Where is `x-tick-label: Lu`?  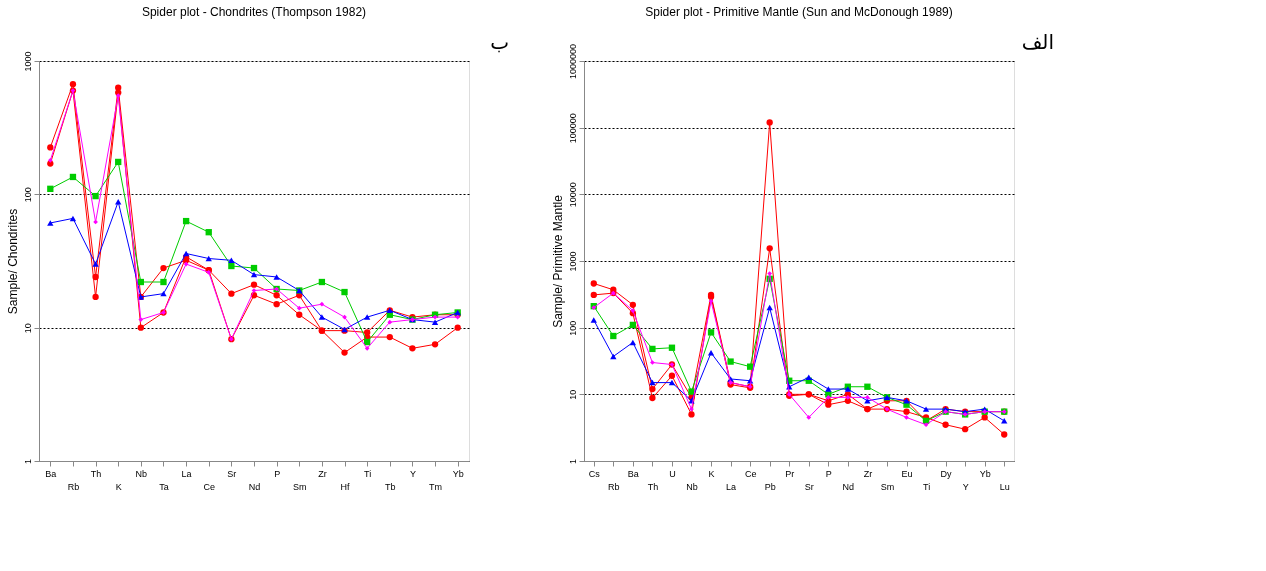 x-tick-label: Lu is located at coordinates (1004, 486).